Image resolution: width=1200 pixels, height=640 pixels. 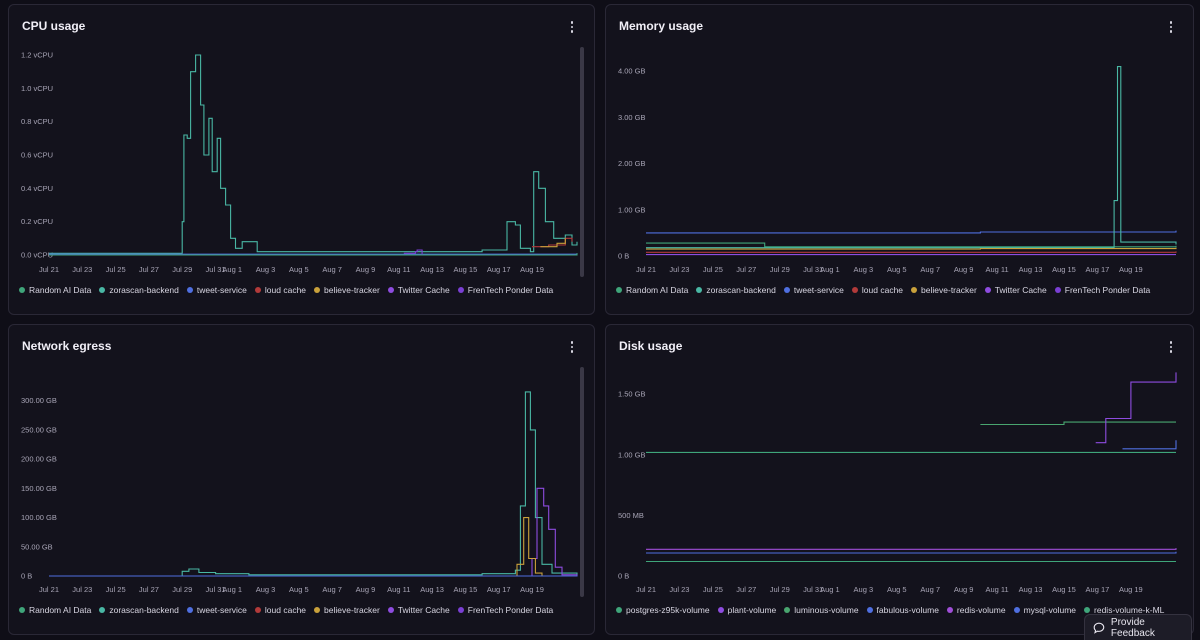 I want to click on feedback-label: Provide Feedback, so click(x=1132, y=627).